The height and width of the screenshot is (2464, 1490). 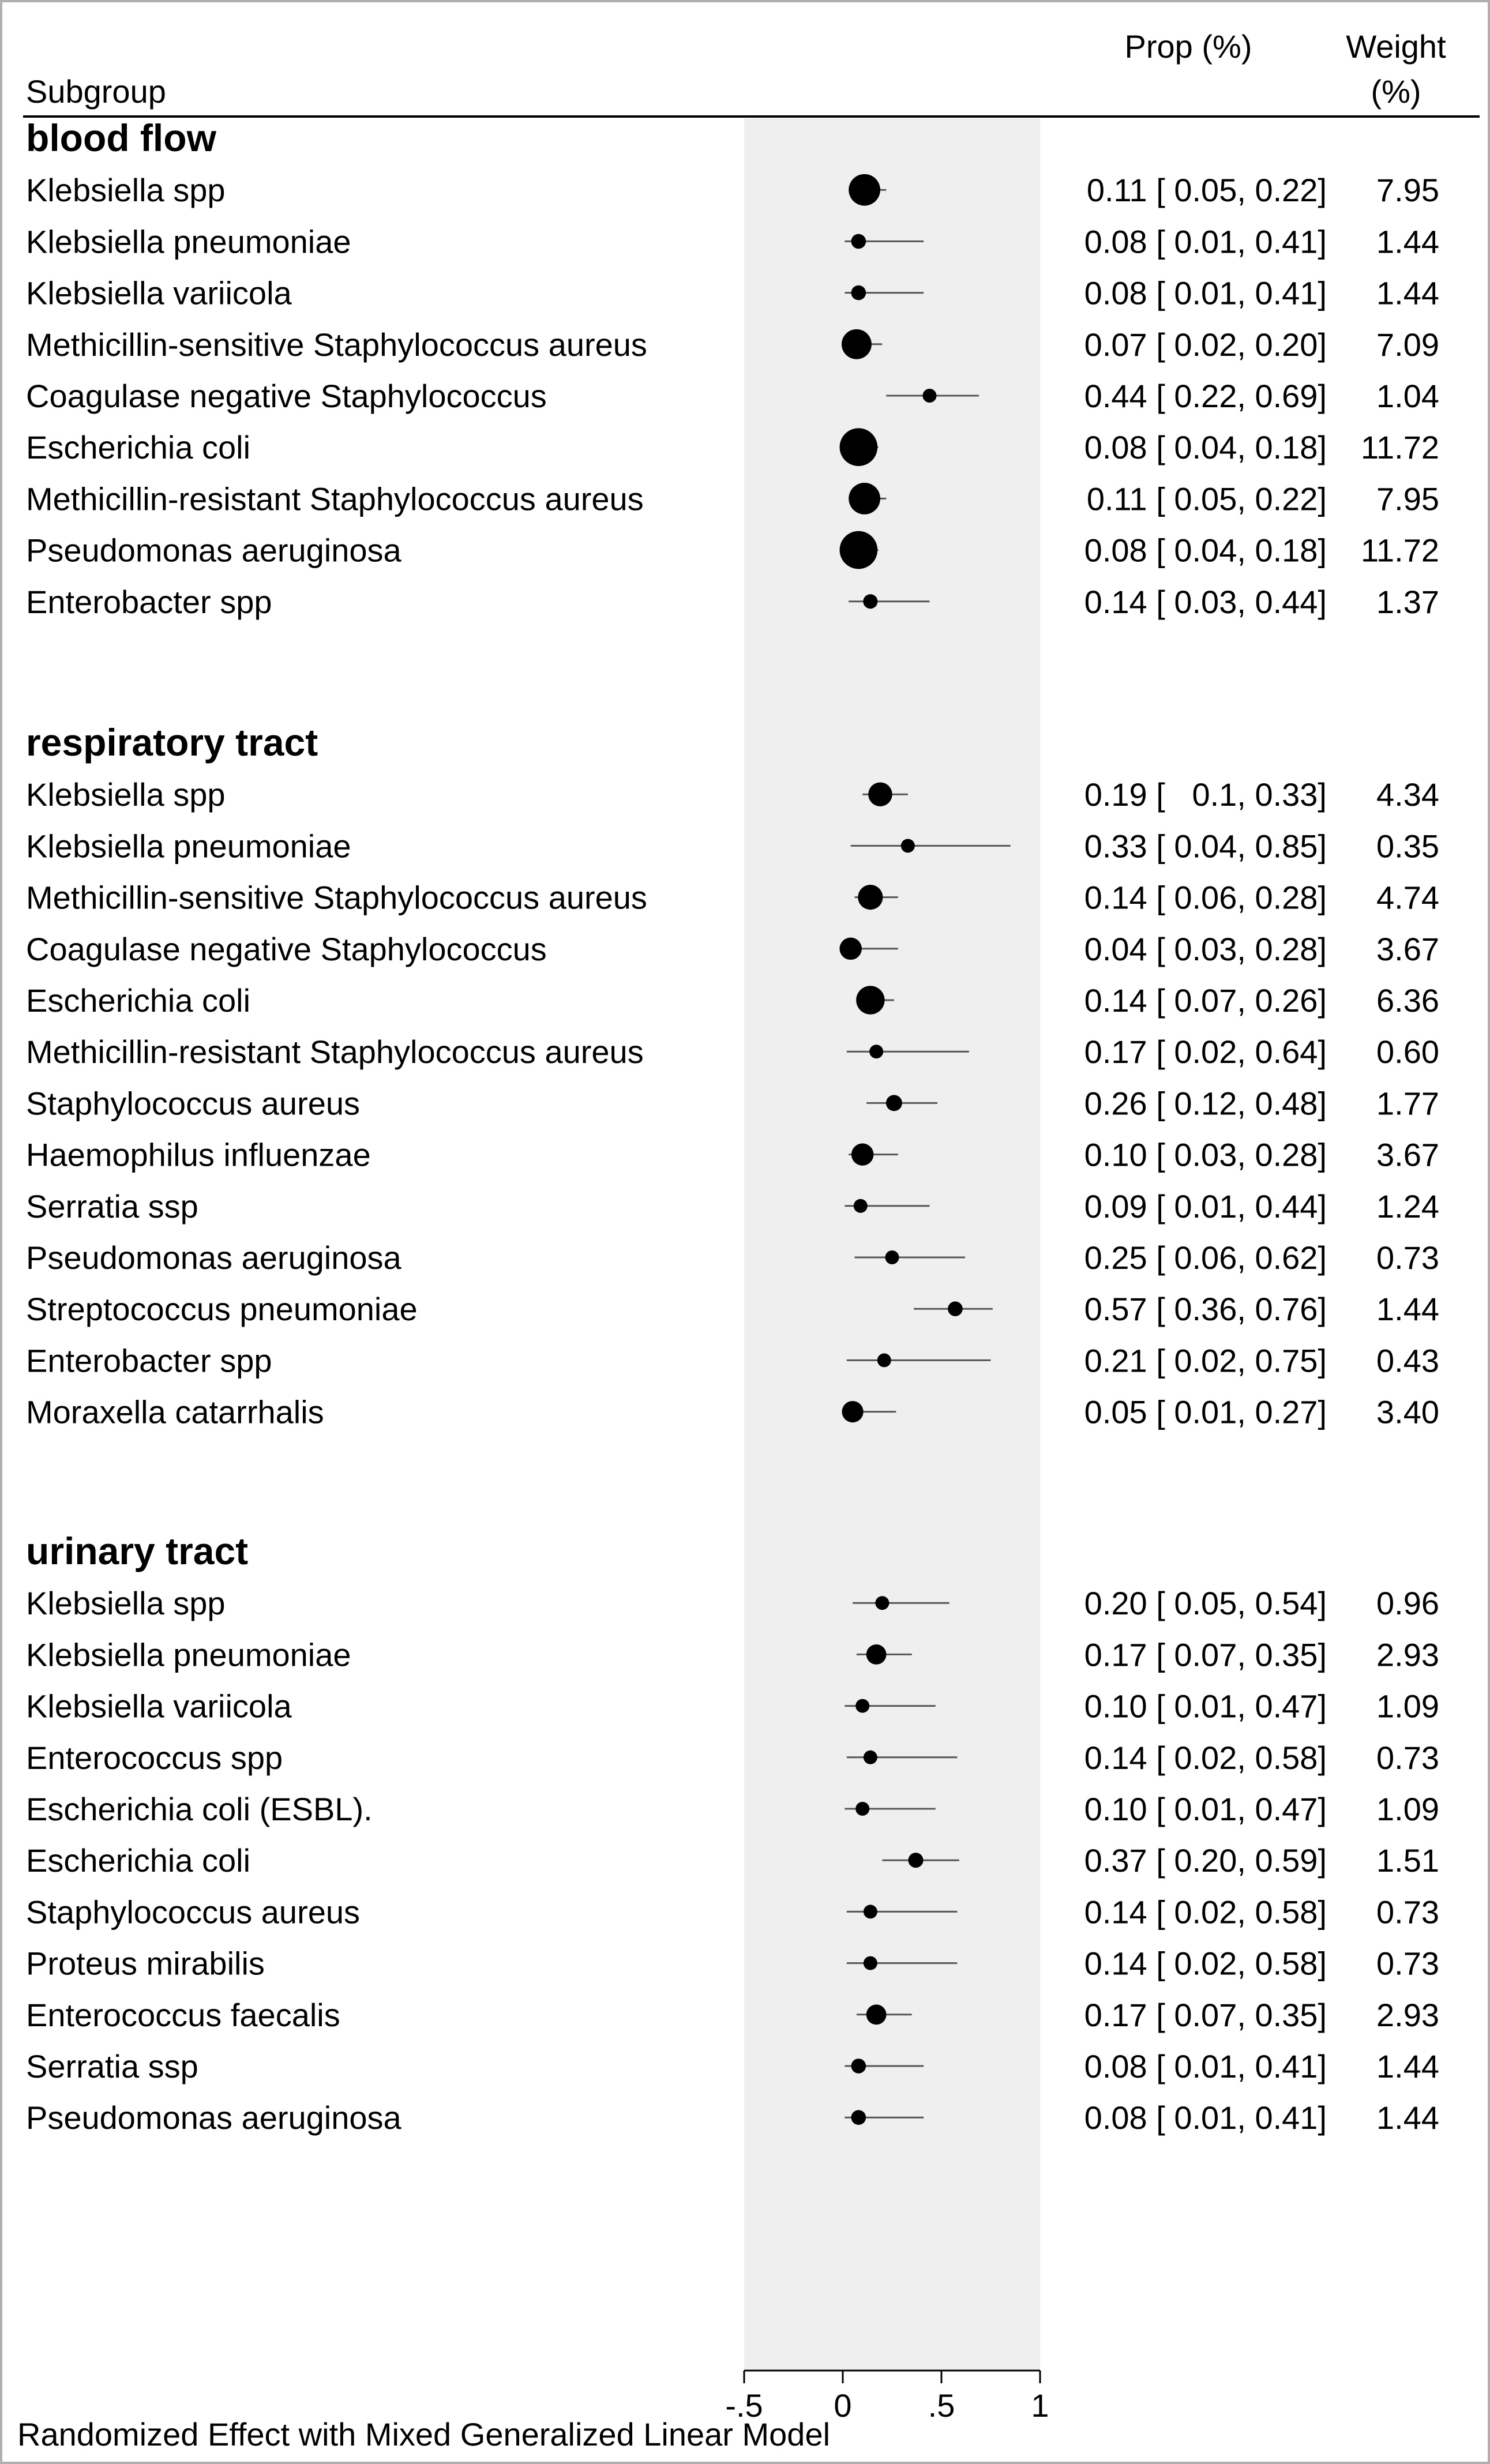 I want to click on row-ci-text: 0.20 [ 0.05, 0.54], so click(x=1205, y=1603).